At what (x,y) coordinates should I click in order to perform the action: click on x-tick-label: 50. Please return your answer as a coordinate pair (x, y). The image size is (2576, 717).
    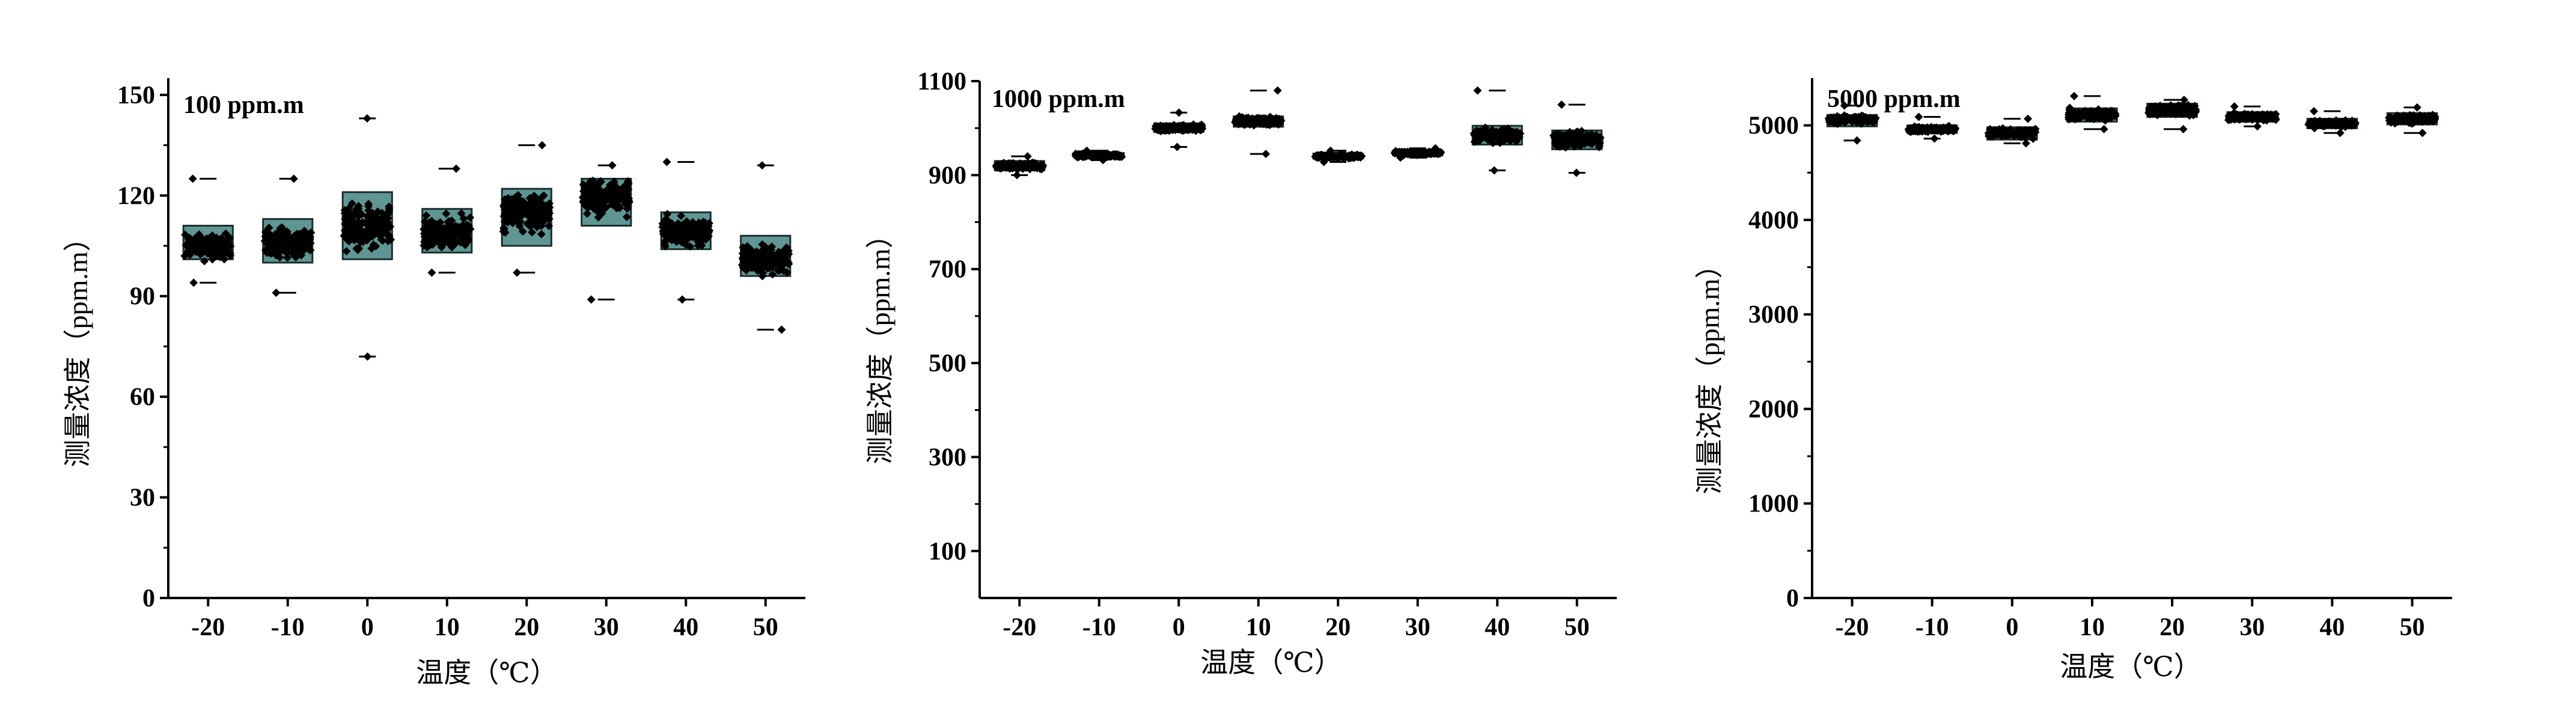
    Looking at the image, I should click on (2412, 627).